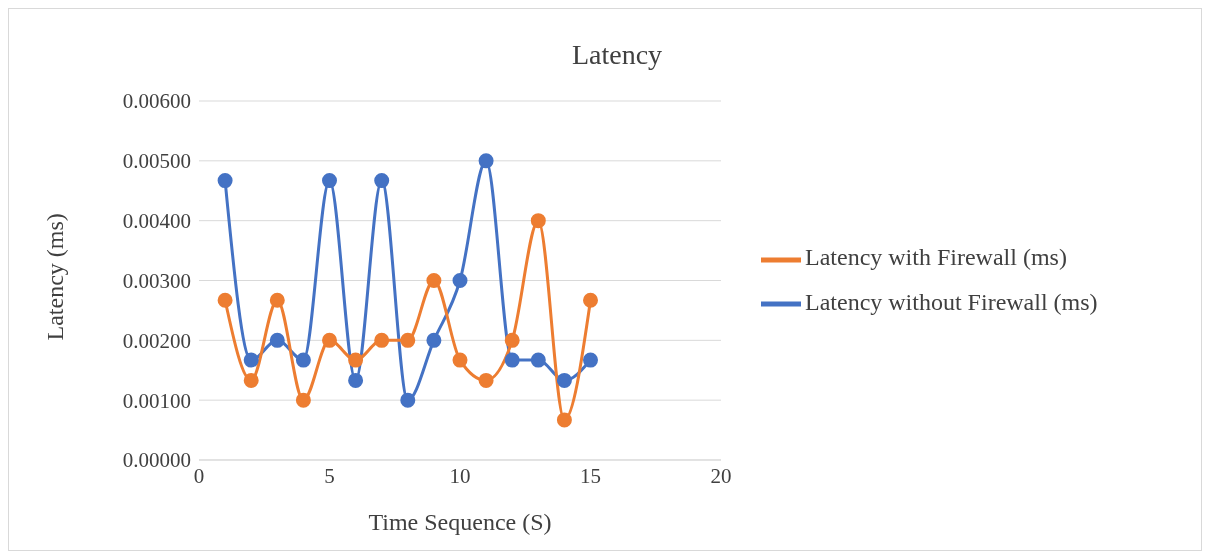 This screenshot has height=559, width=1210. Describe the element at coordinates (156, 101) in the screenshot. I see `y-tick-label: 0.00600` at that location.